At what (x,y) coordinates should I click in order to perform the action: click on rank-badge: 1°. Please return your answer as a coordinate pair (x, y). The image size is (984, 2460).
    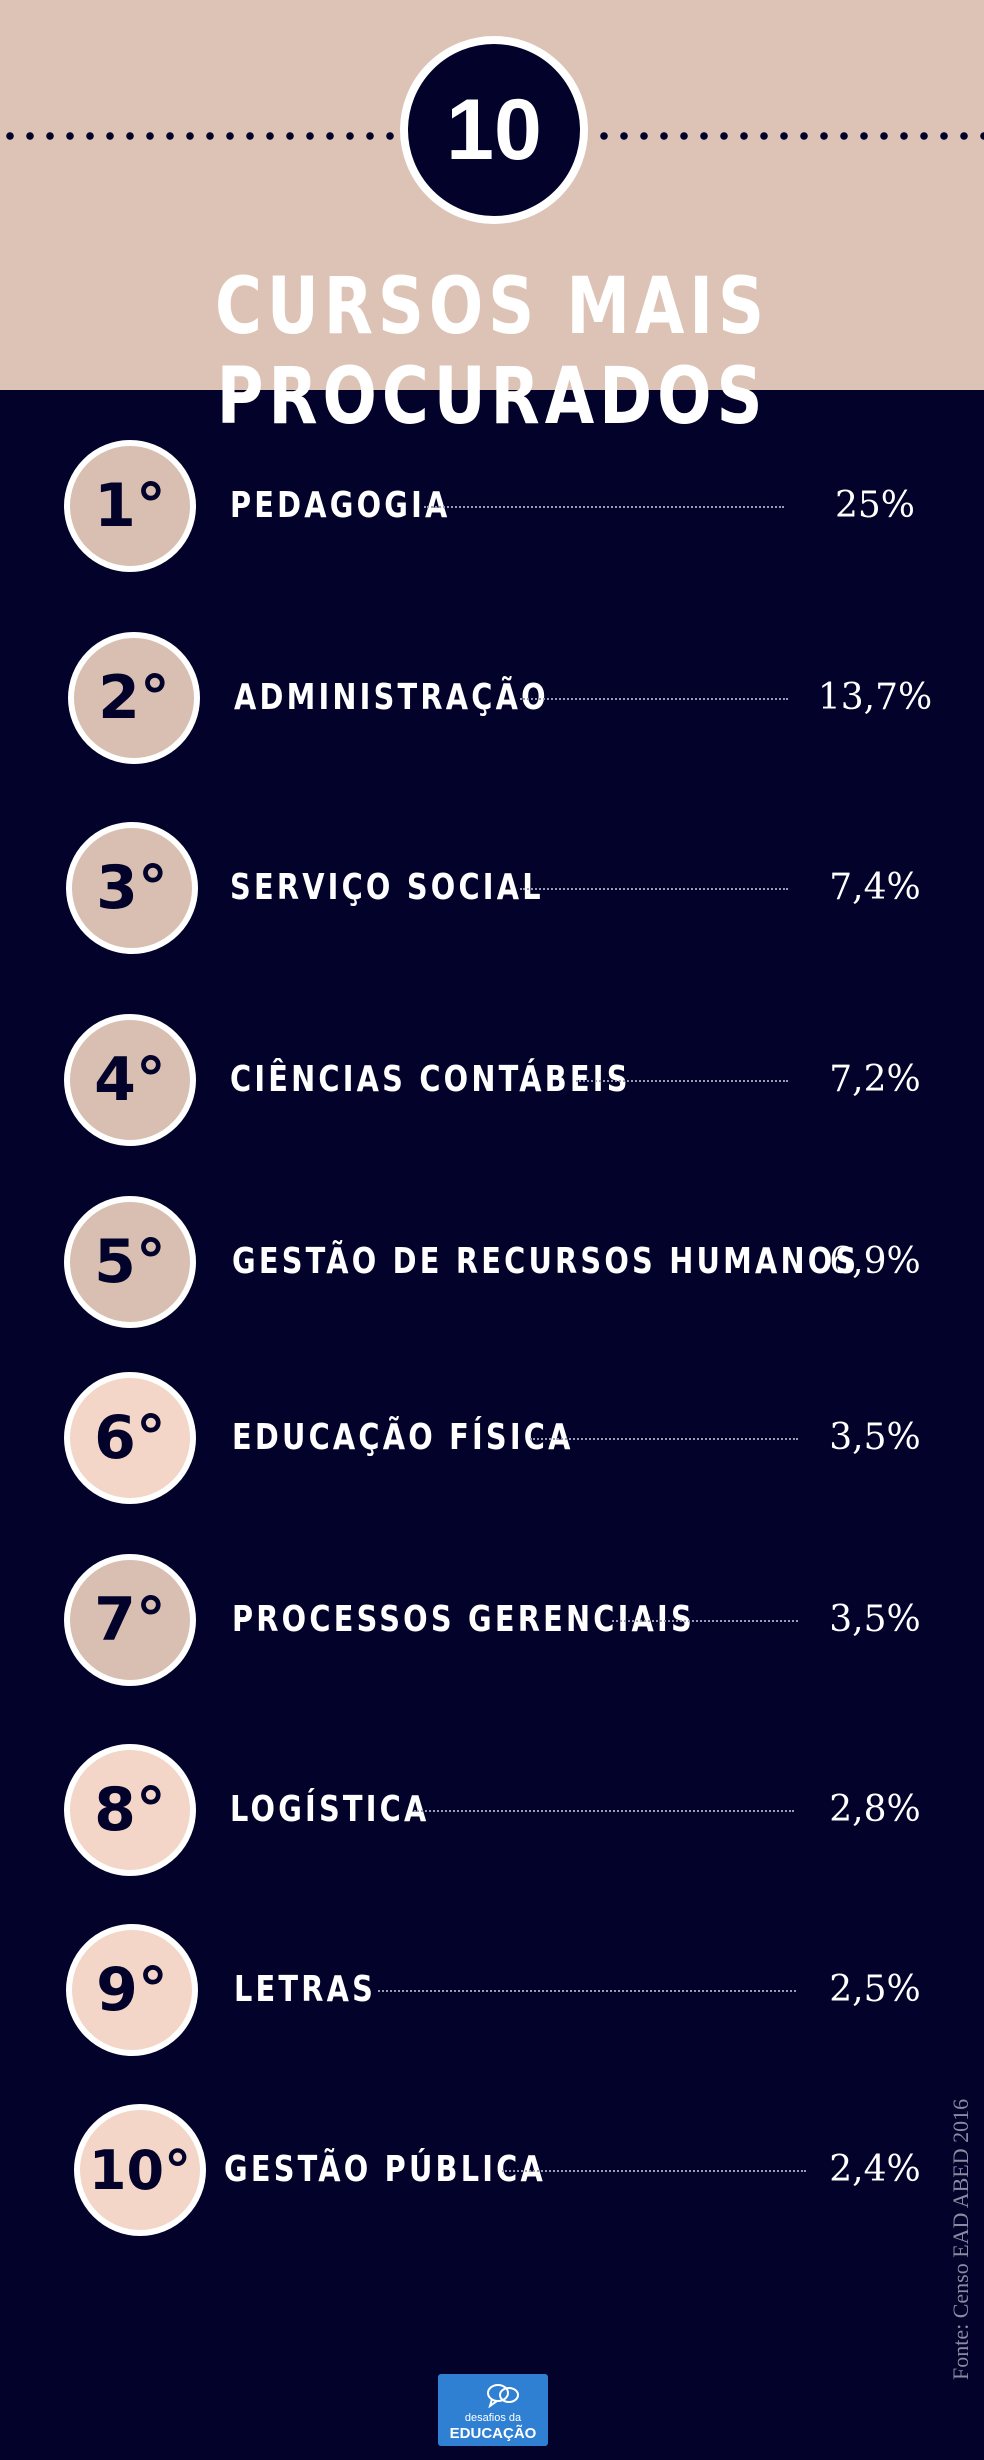
    Looking at the image, I should click on (130, 506).